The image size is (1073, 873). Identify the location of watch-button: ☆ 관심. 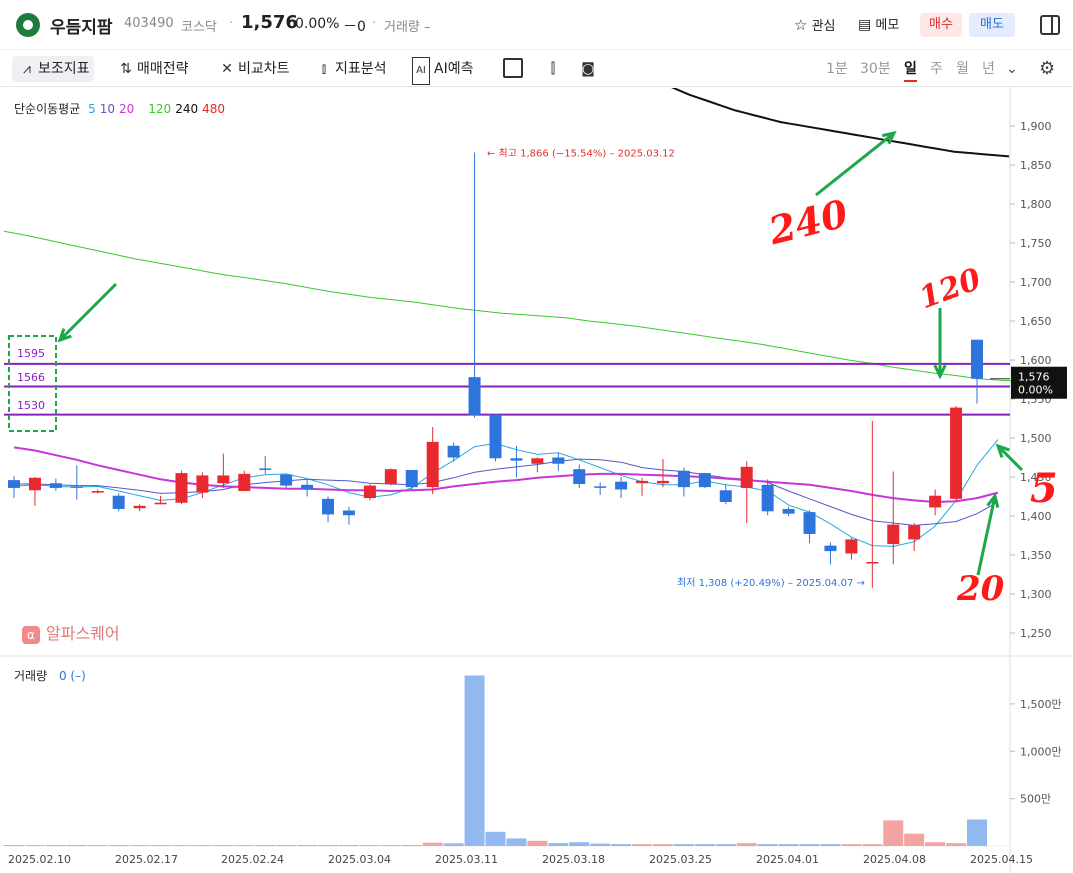
(815, 25).